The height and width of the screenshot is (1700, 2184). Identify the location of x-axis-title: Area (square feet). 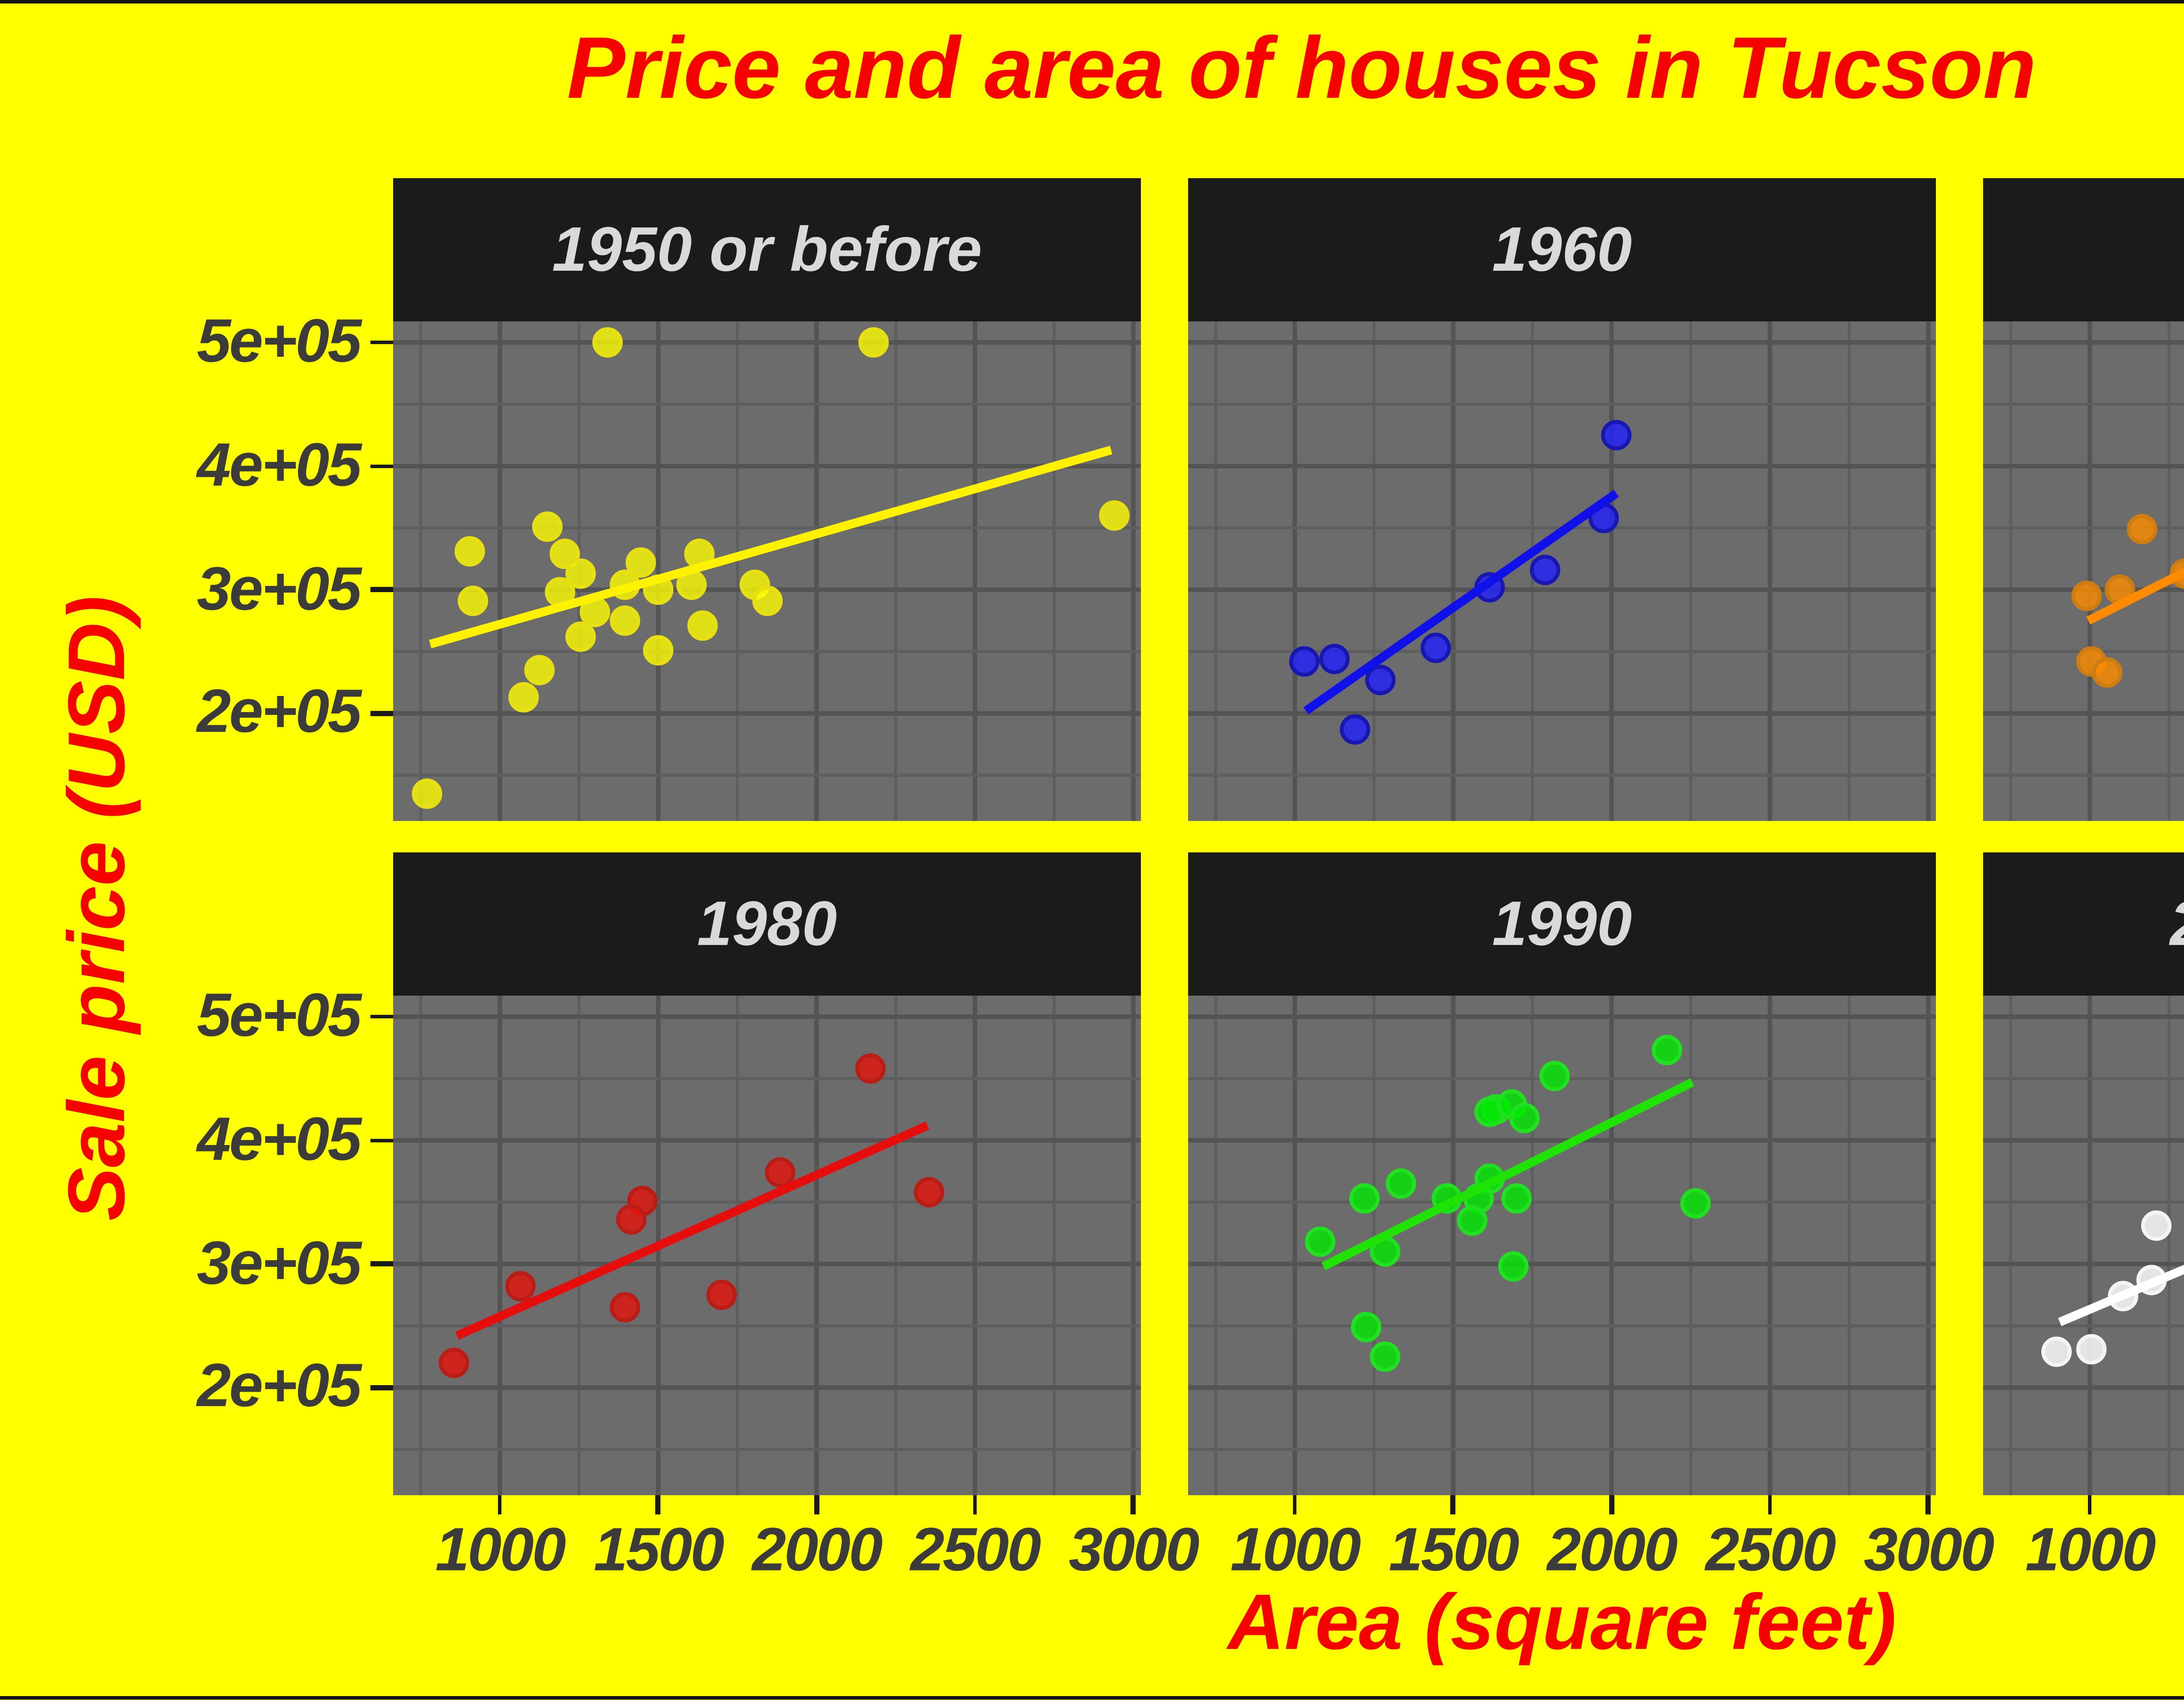
(1562, 1622).